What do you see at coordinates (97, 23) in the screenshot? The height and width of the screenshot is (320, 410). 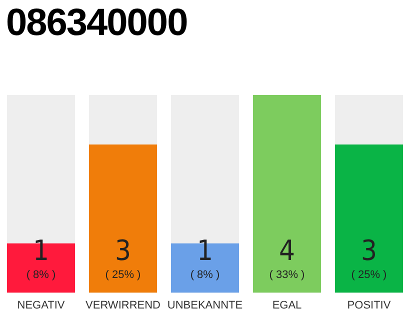 I see `chart-title: 086340000` at bounding box center [97, 23].